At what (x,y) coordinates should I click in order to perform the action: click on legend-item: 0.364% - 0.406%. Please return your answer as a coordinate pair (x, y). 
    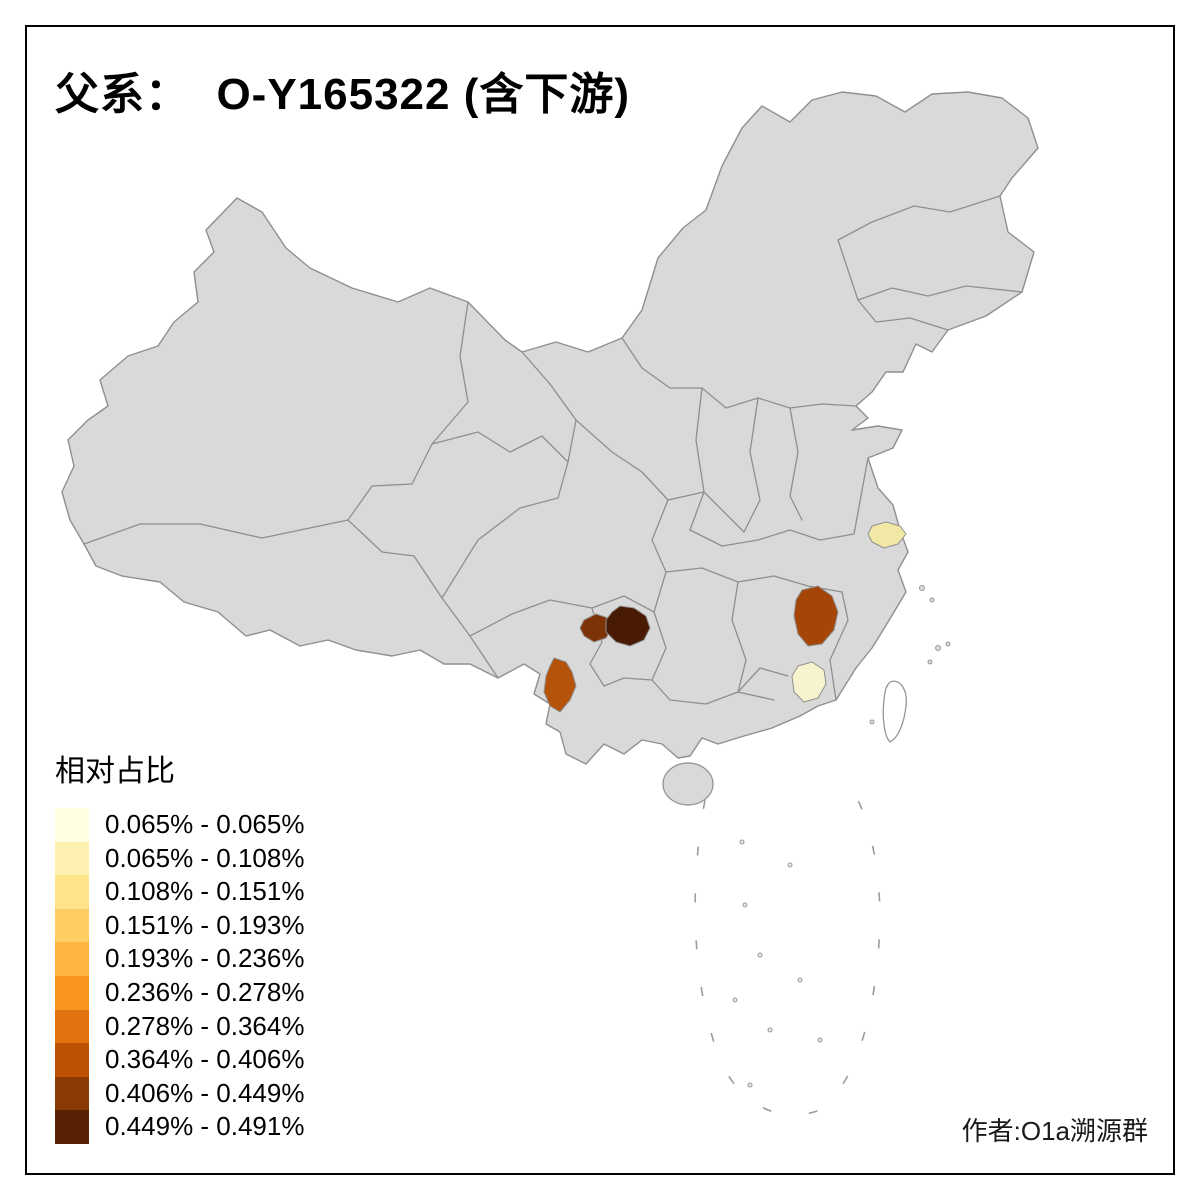
    Looking at the image, I should click on (179, 1060).